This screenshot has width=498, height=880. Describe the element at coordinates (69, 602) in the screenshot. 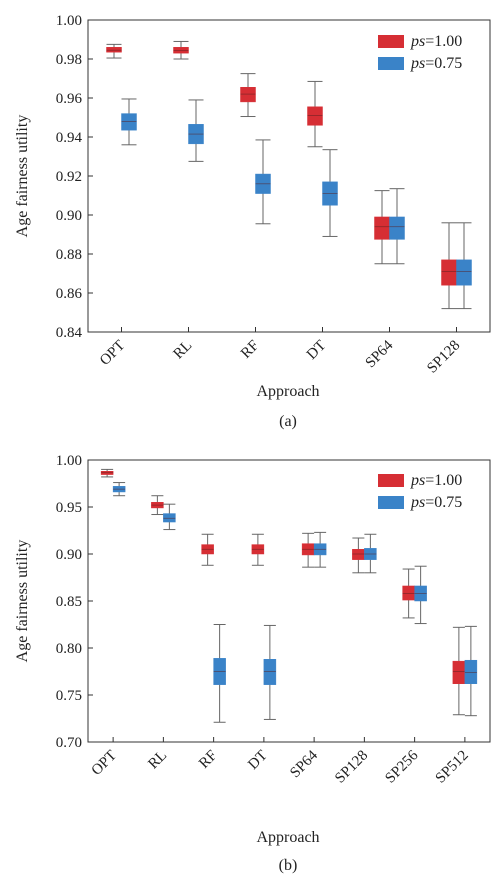

I see `y-tick-label: 0.85` at that location.